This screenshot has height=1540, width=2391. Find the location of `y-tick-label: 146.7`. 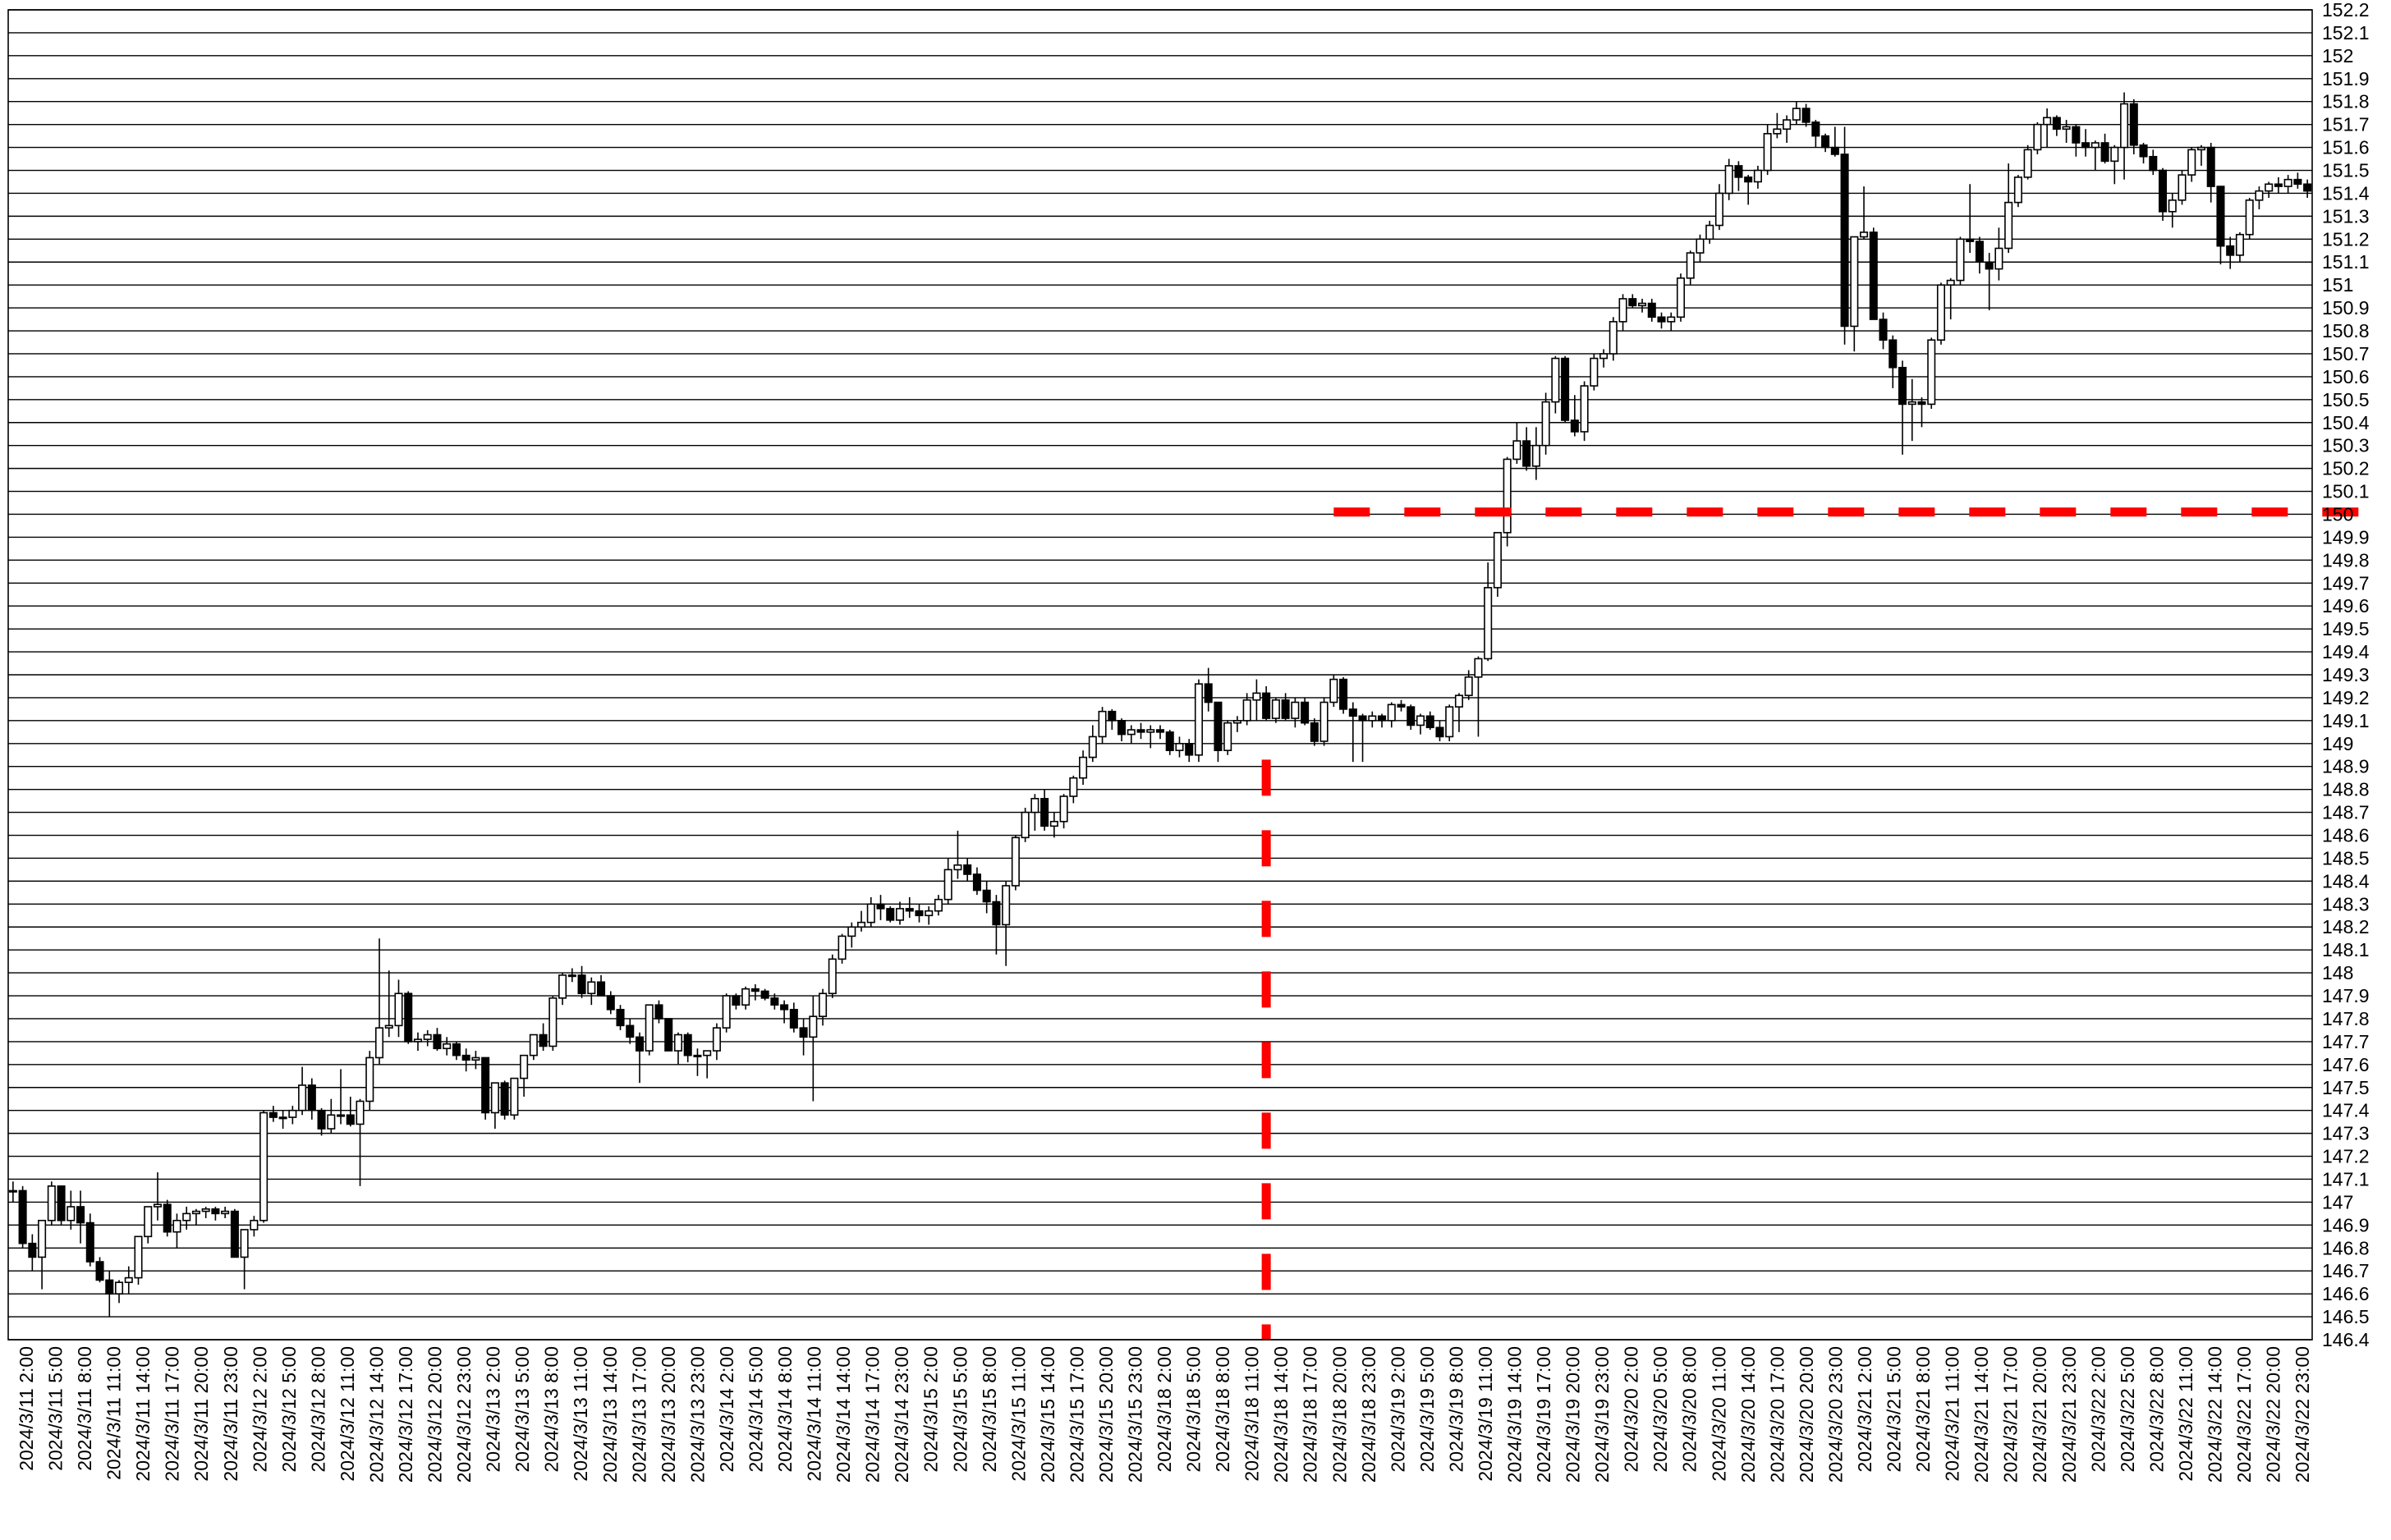

y-tick-label: 146.7 is located at coordinates (2346, 1270).